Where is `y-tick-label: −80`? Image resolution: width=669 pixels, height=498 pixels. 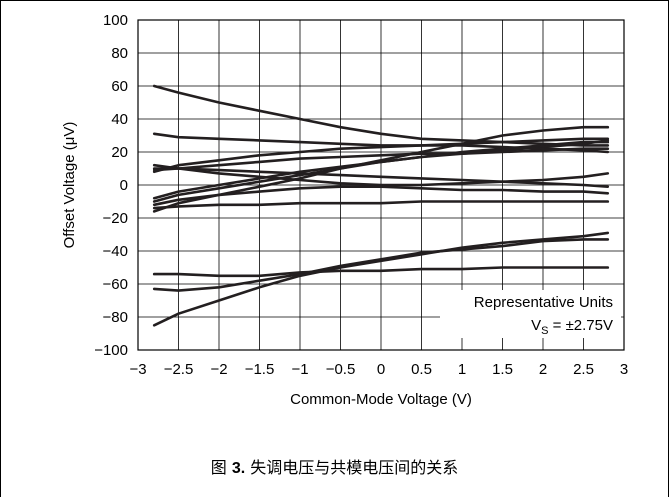 y-tick-label: −80 is located at coordinates (115, 317).